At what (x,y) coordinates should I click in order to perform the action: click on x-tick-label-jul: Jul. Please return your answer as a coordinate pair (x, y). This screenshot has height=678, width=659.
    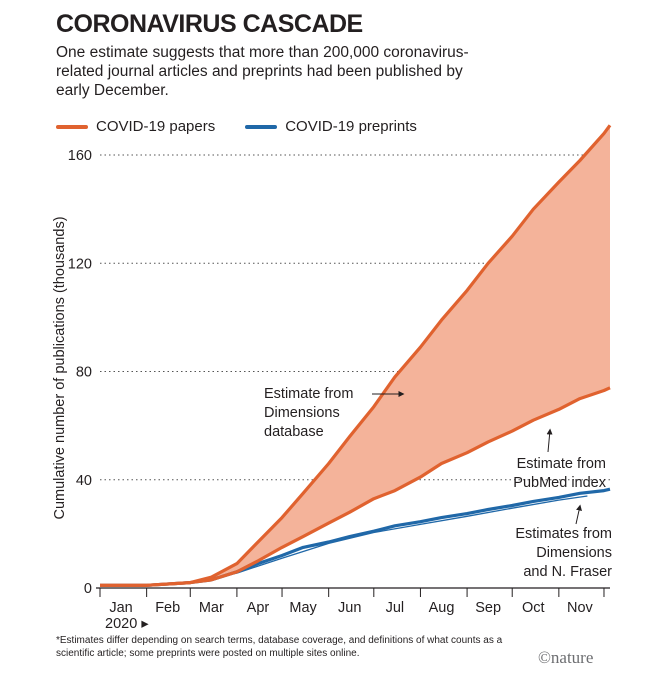
    Looking at the image, I should click on (395, 608).